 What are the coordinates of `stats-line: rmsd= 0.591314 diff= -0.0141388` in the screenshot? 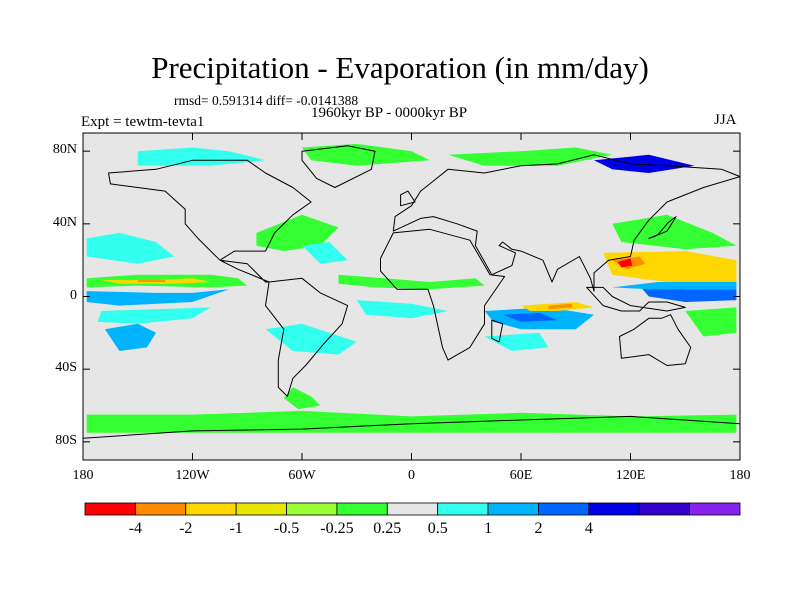 It's located at (266, 100).